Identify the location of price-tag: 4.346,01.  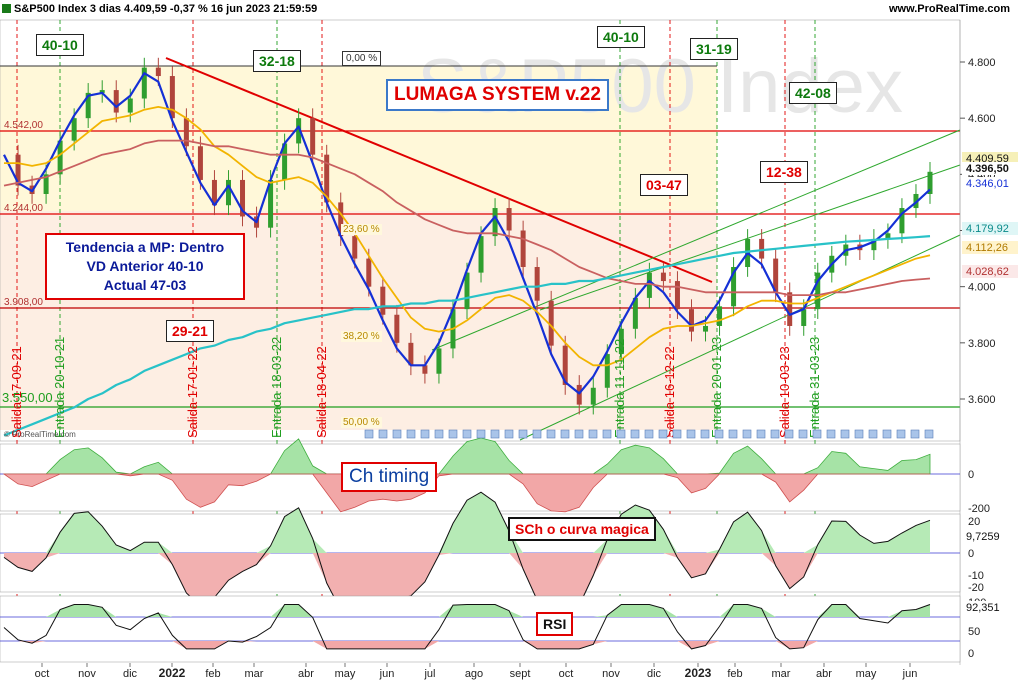
(987, 184).